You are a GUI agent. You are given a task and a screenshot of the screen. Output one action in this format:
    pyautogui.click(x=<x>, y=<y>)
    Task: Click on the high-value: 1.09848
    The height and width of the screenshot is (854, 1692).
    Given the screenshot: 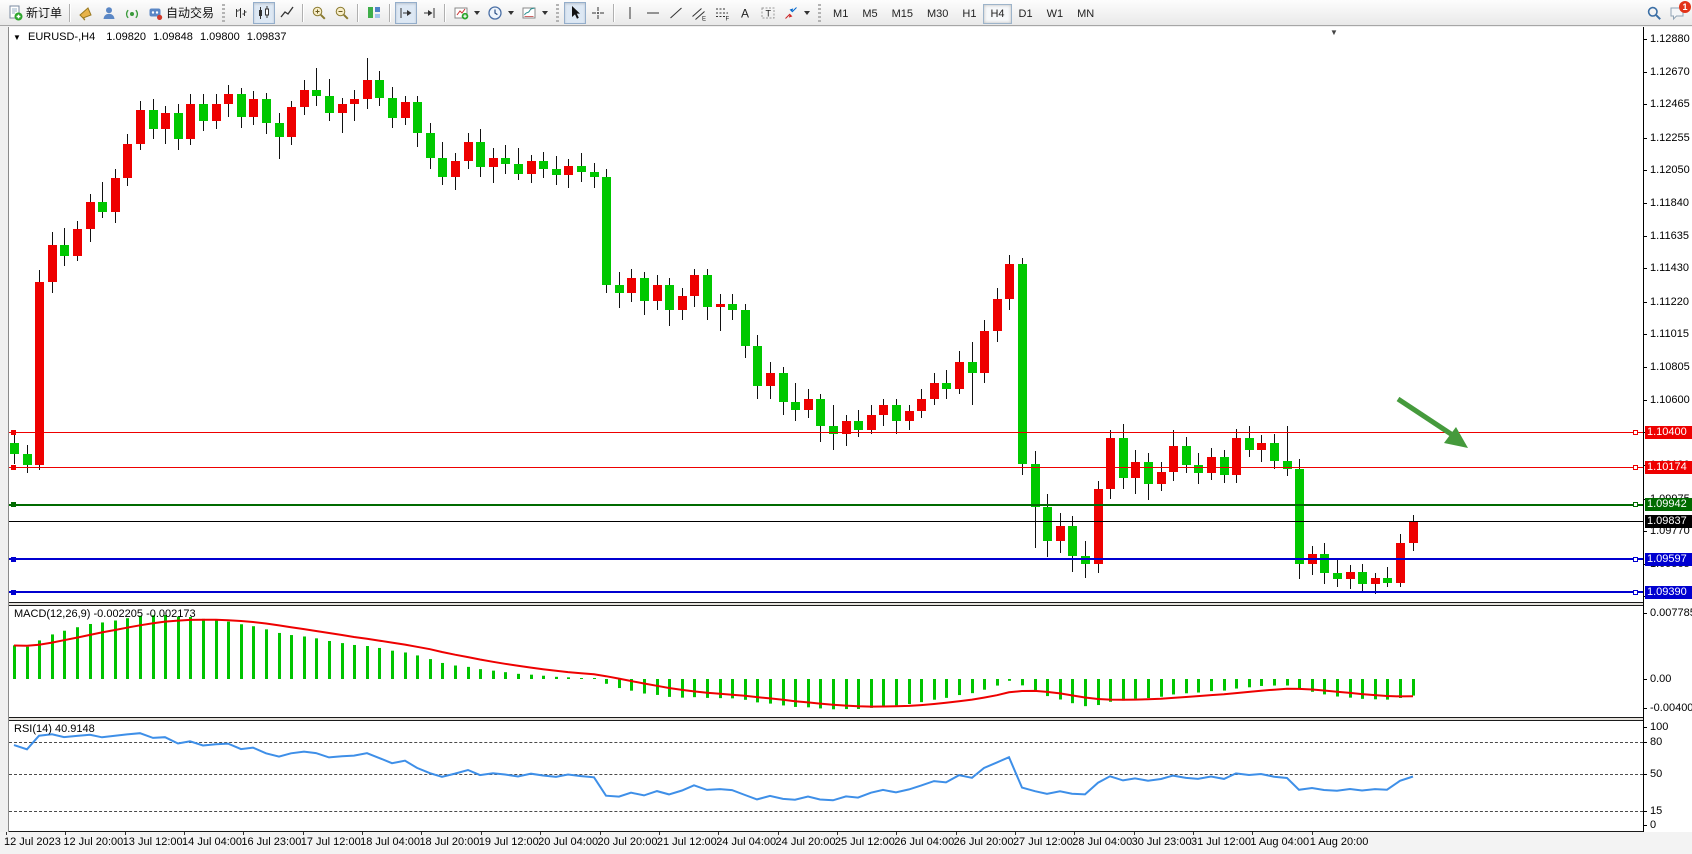 What is the action you would take?
    pyautogui.click(x=173, y=37)
    